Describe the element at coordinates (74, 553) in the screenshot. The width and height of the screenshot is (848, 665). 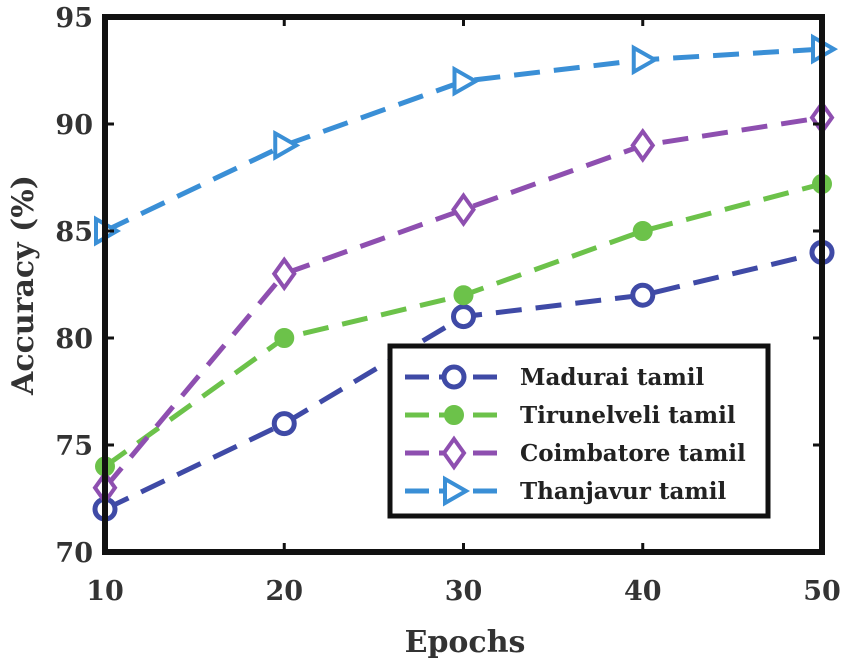
I see `y-tick-label: 70` at that location.